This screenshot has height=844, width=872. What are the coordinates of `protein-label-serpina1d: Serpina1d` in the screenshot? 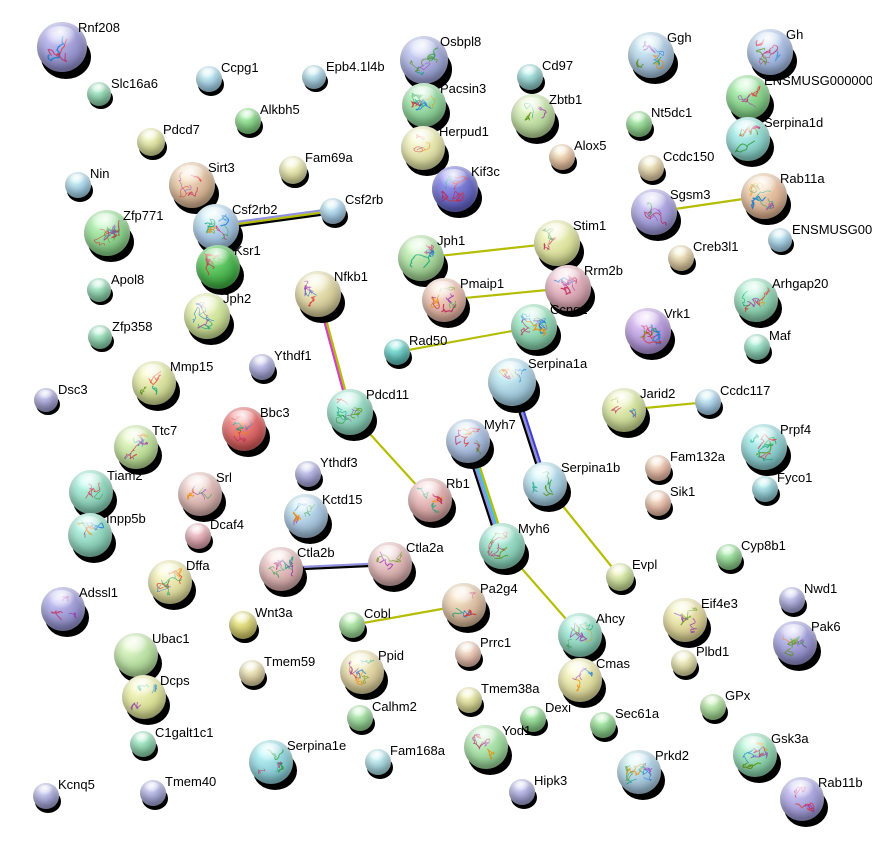 It's located at (794, 122).